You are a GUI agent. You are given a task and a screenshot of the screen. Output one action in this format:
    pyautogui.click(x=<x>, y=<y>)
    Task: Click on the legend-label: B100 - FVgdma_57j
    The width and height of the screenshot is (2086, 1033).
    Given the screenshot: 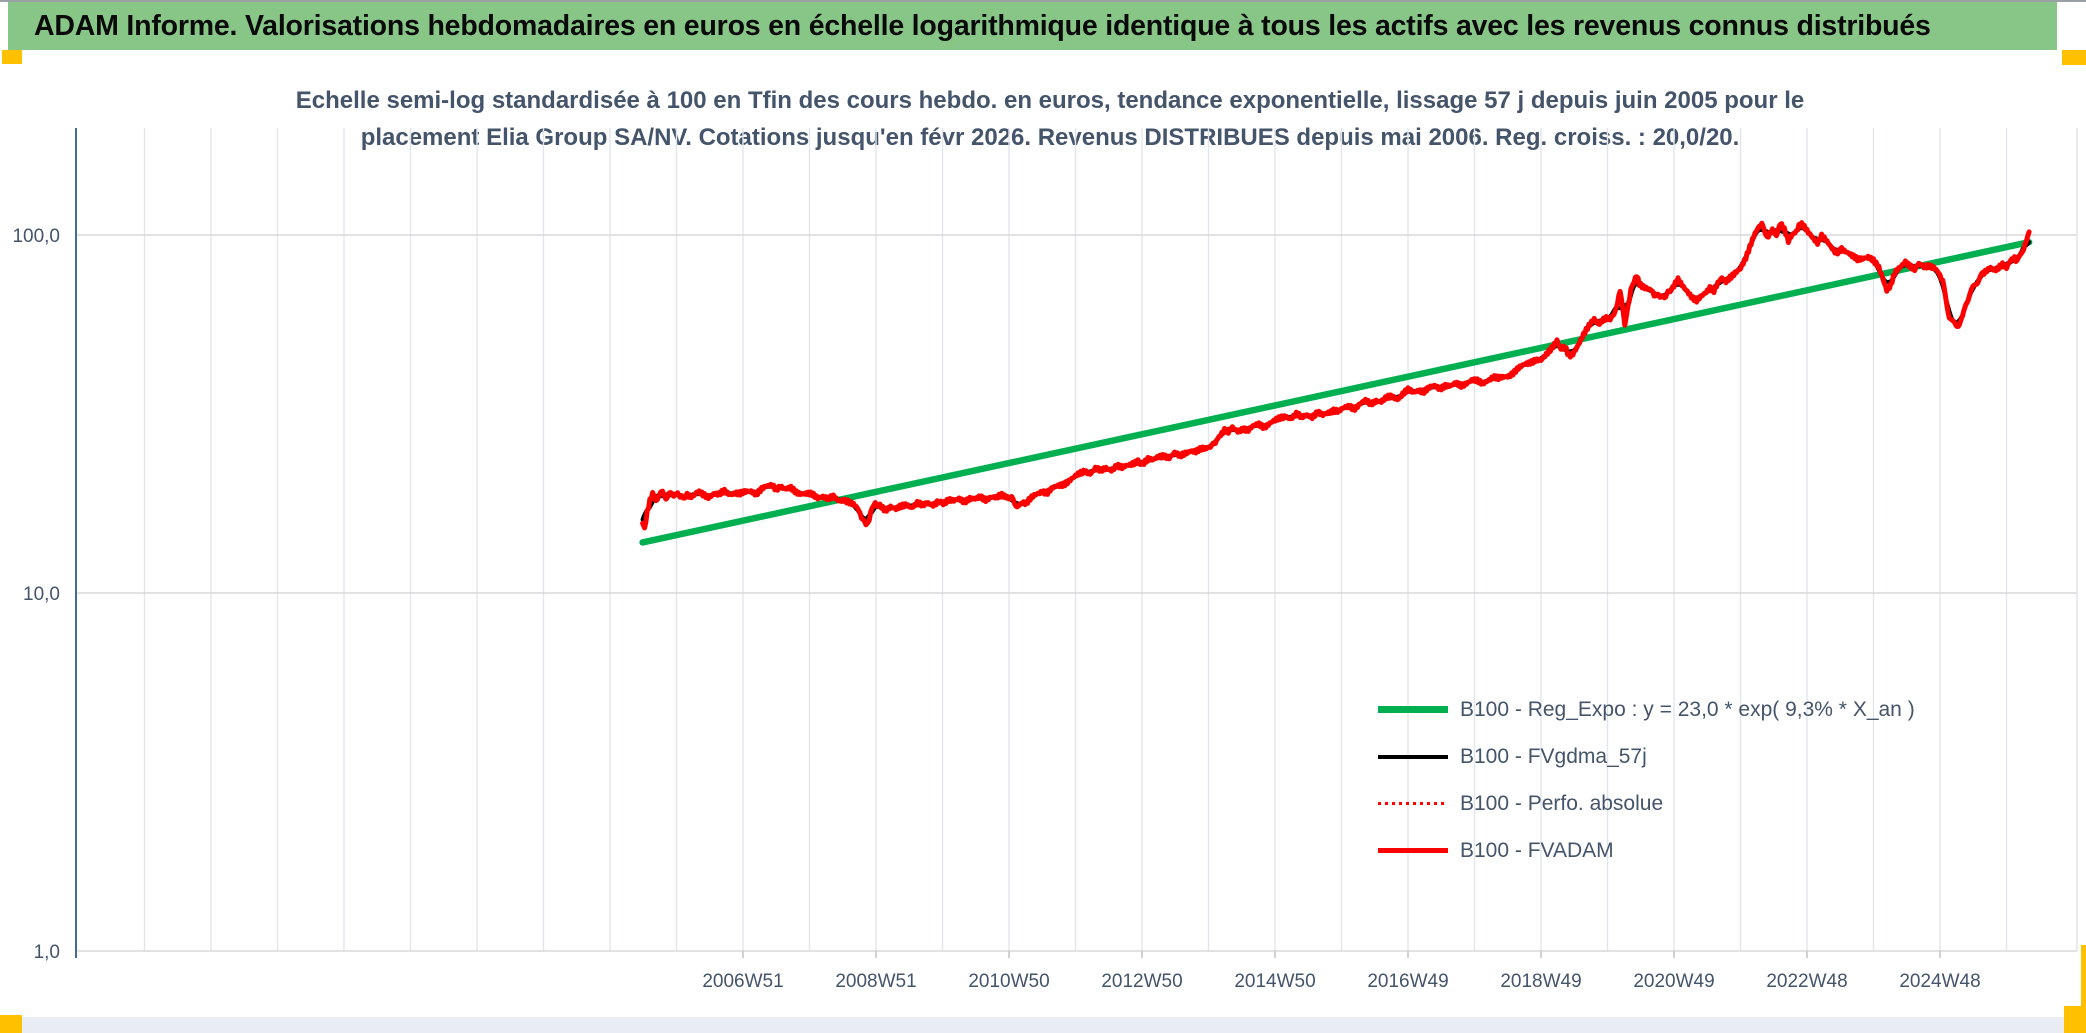 What is the action you would take?
    pyautogui.click(x=1553, y=756)
    